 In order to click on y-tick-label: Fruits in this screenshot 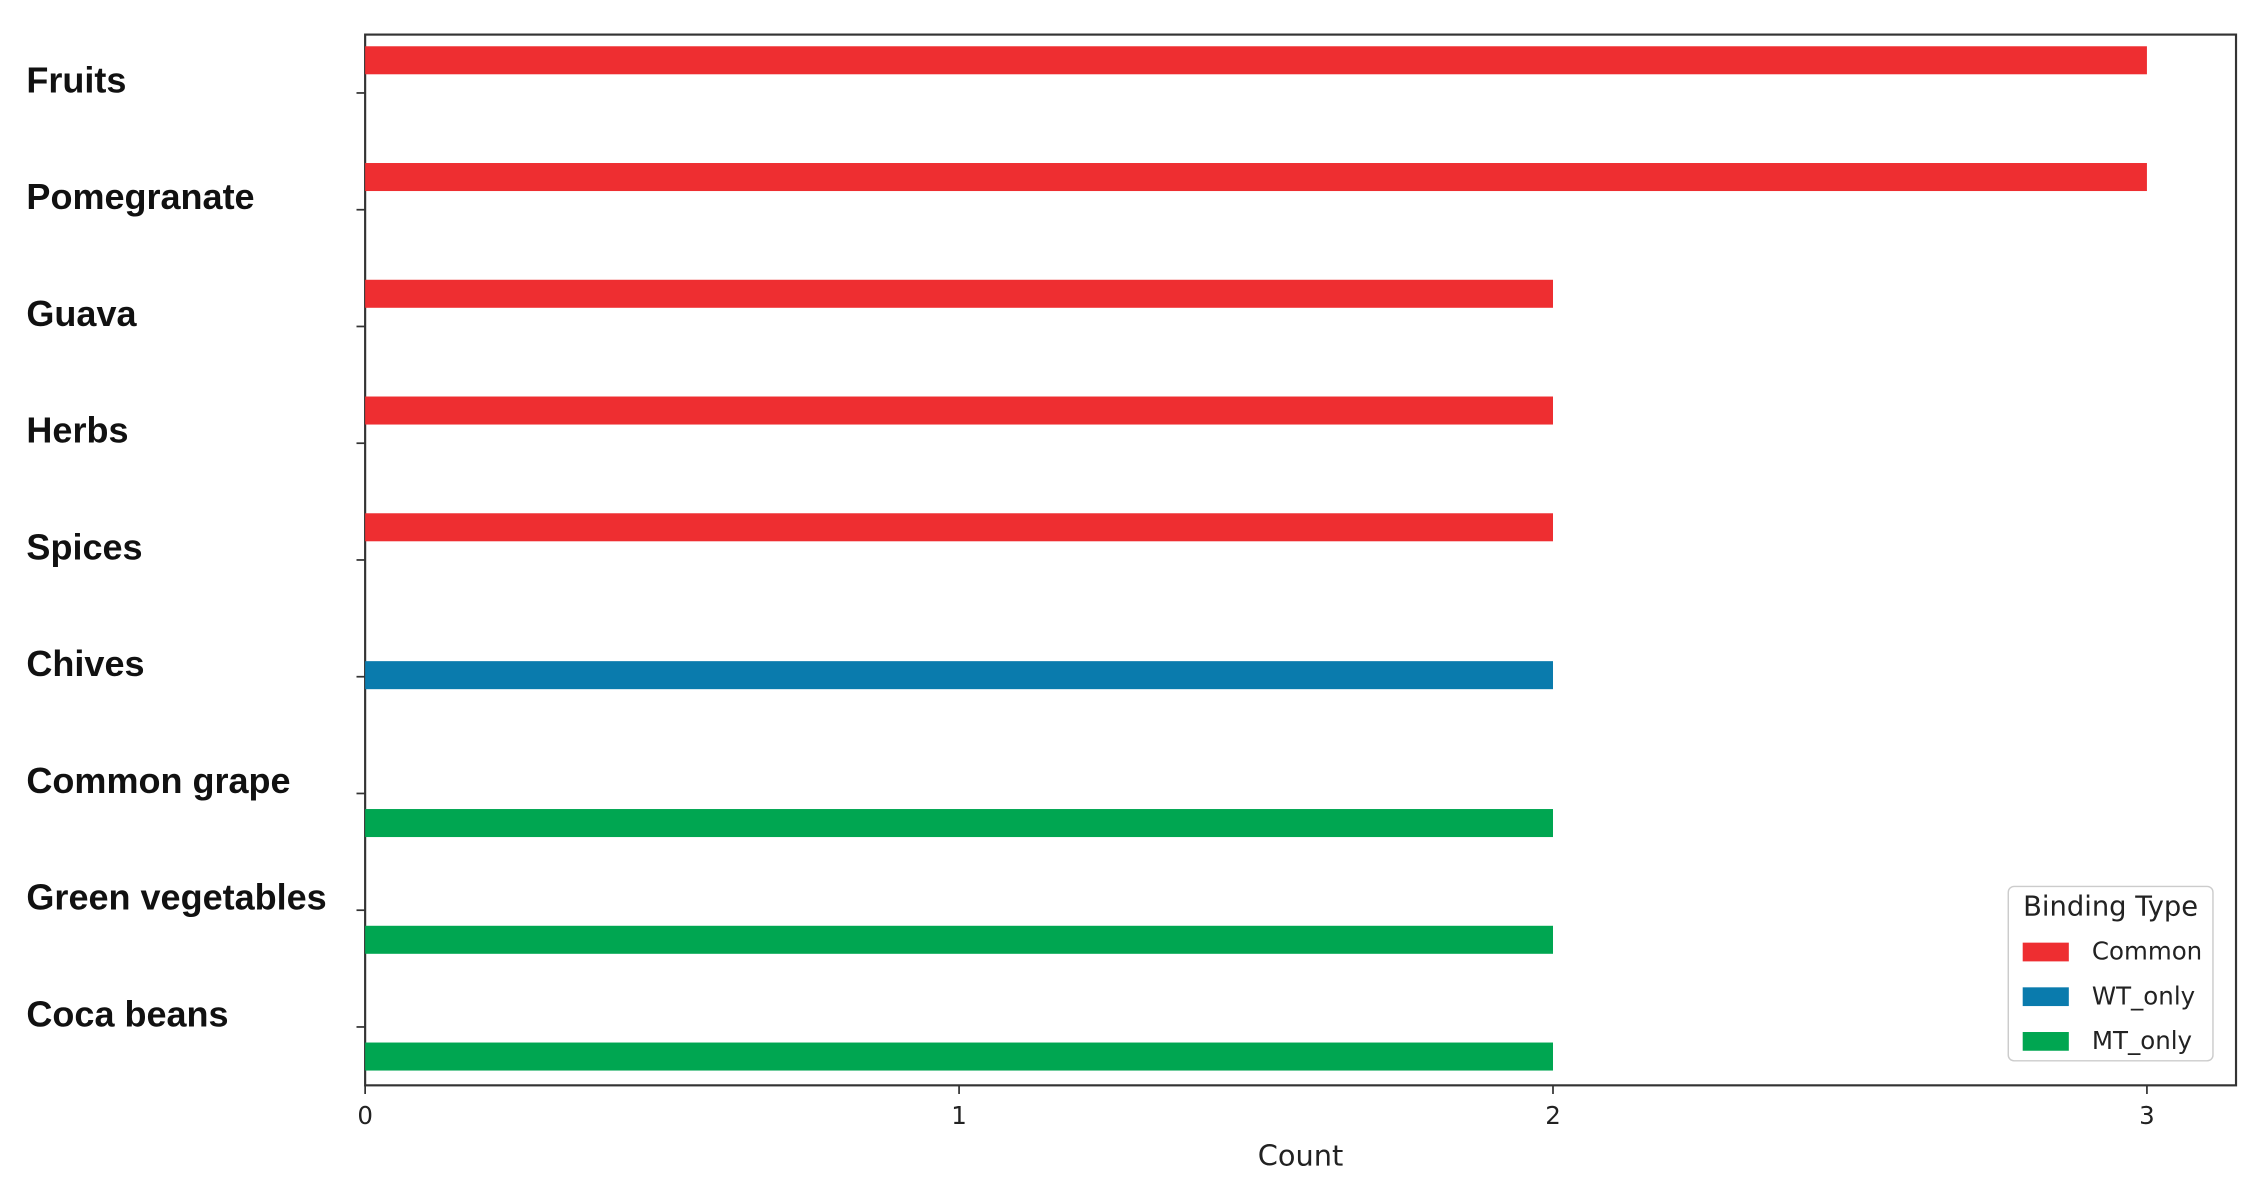, I will do `click(76, 79)`.